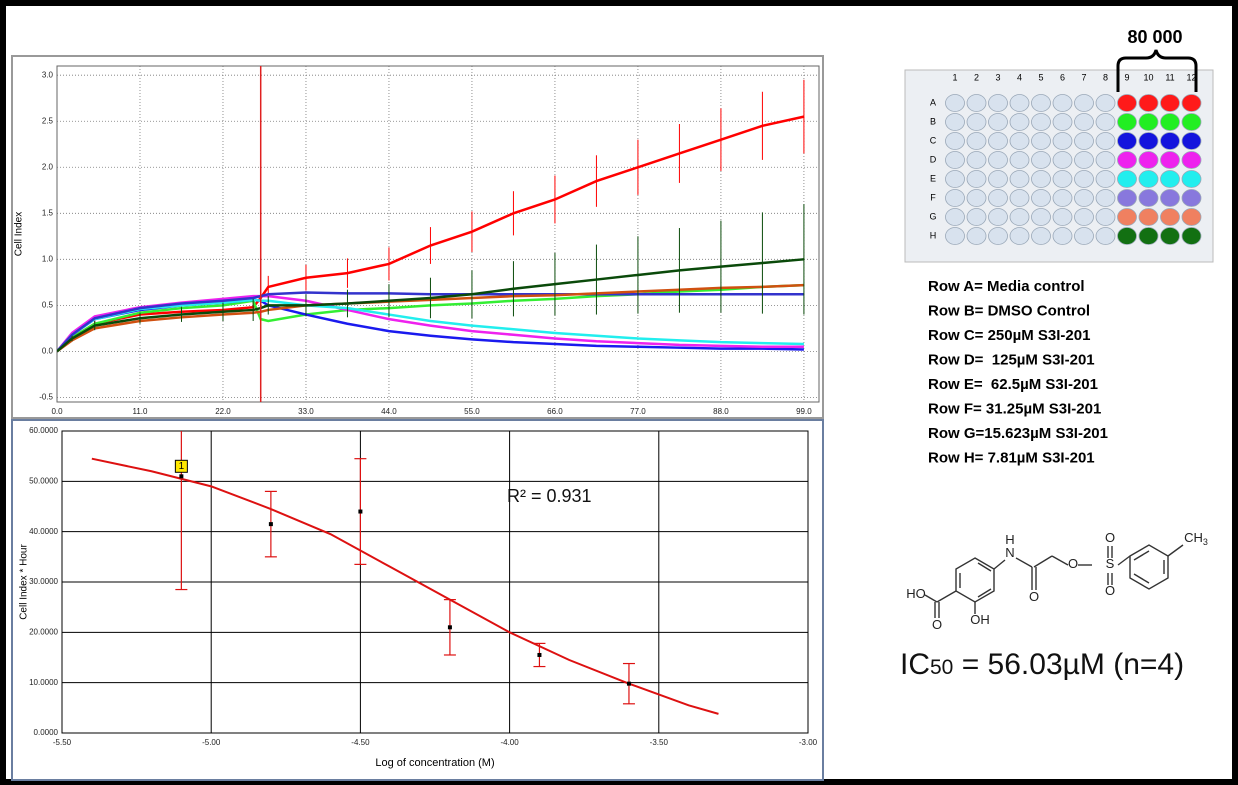 The width and height of the screenshot is (1238, 785). I want to click on x-tick-label: -3.50, so click(659, 742).